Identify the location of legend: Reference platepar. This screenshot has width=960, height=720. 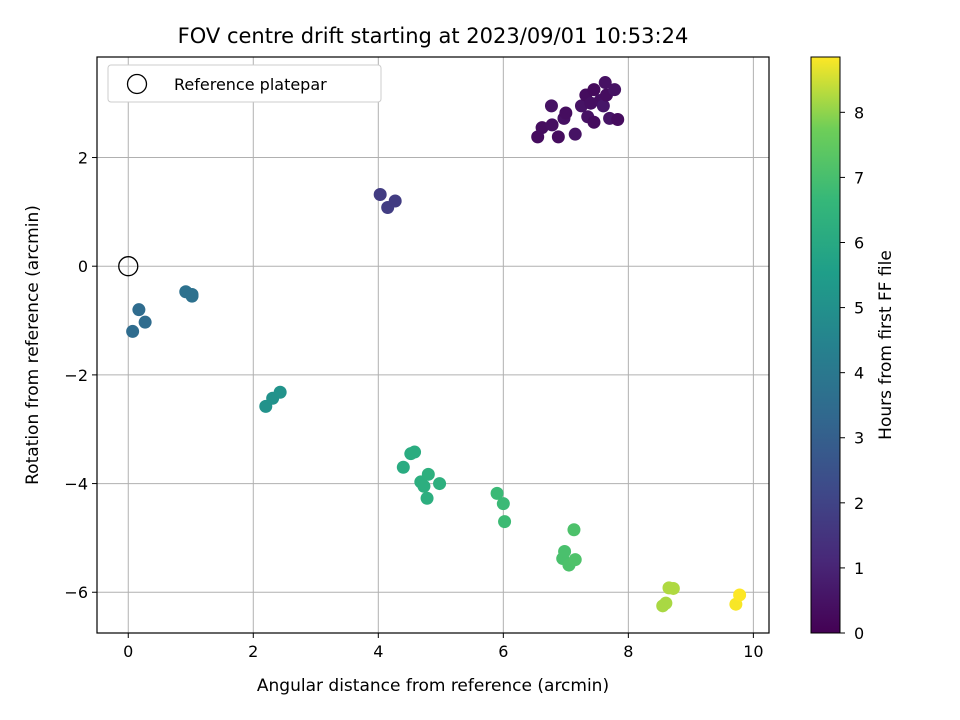
(244, 83).